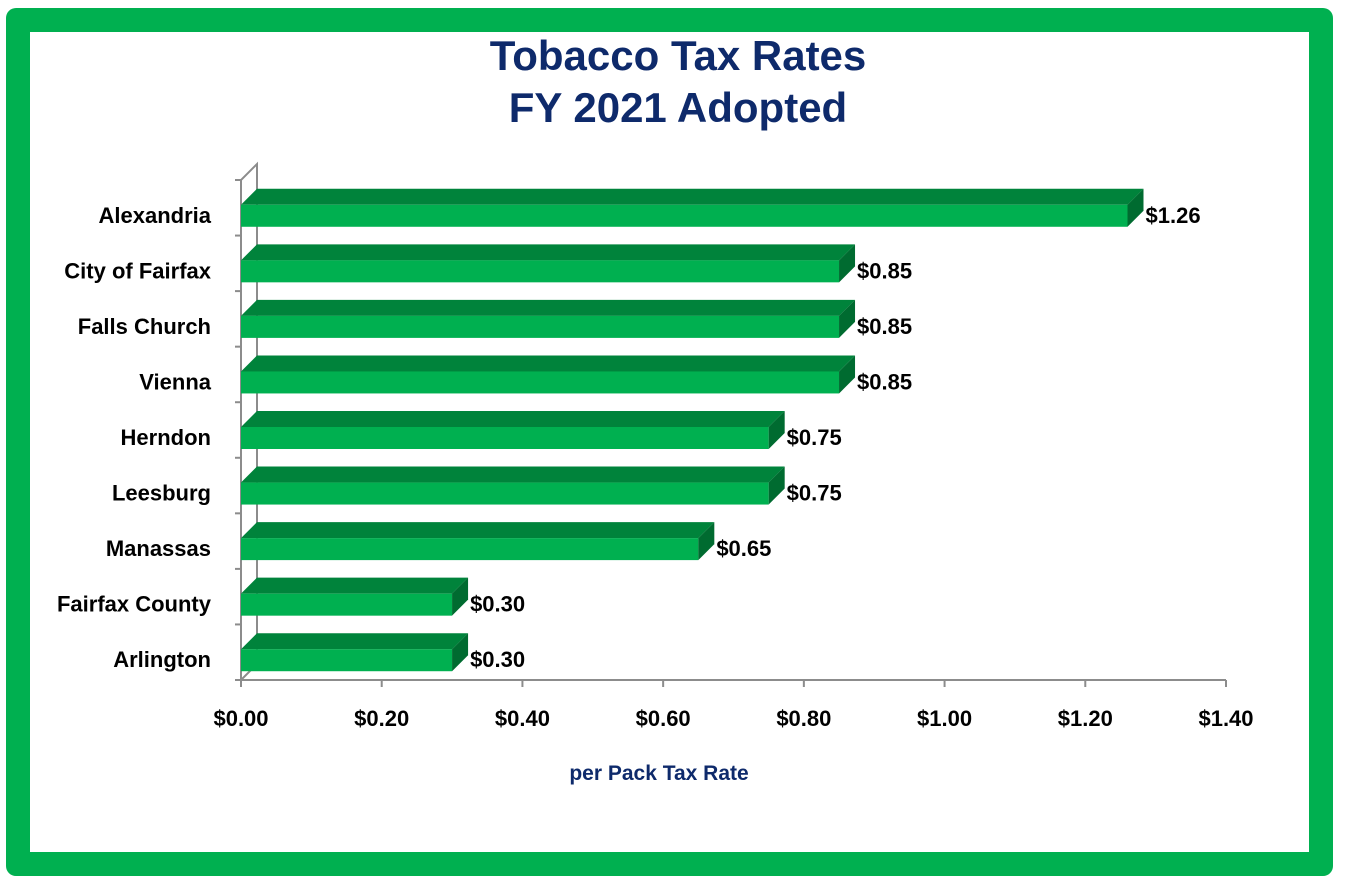 The height and width of the screenshot is (884, 1356). Describe the element at coordinates (162, 659) in the screenshot. I see `category-label: Arlington` at that location.